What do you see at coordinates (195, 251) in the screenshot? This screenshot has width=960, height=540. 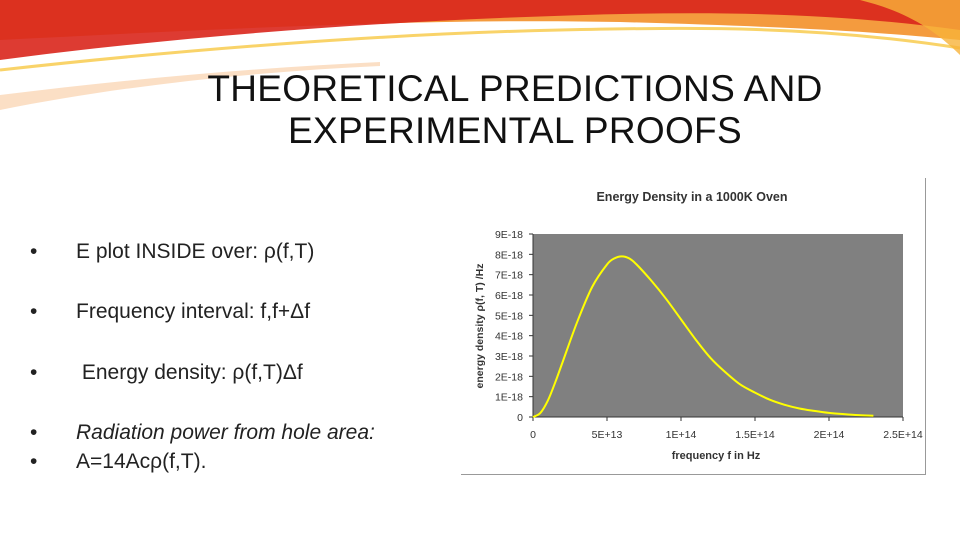 I see `bullet-text: E plot INSIDE over: ρ(f,T)` at bounding box center [195, 251].